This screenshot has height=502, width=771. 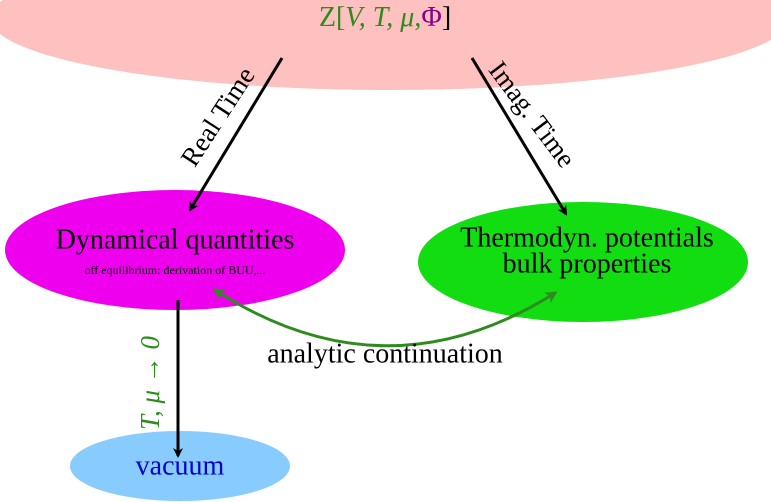 I want to click on label-part: μ, so click(x=406, y=17).